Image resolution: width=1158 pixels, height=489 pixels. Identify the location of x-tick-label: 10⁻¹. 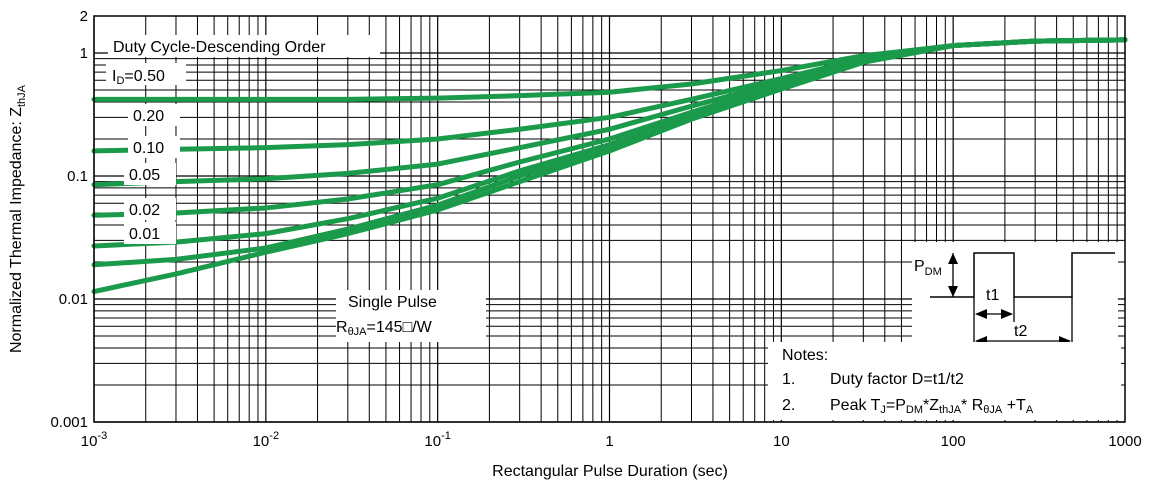
(437, 440).